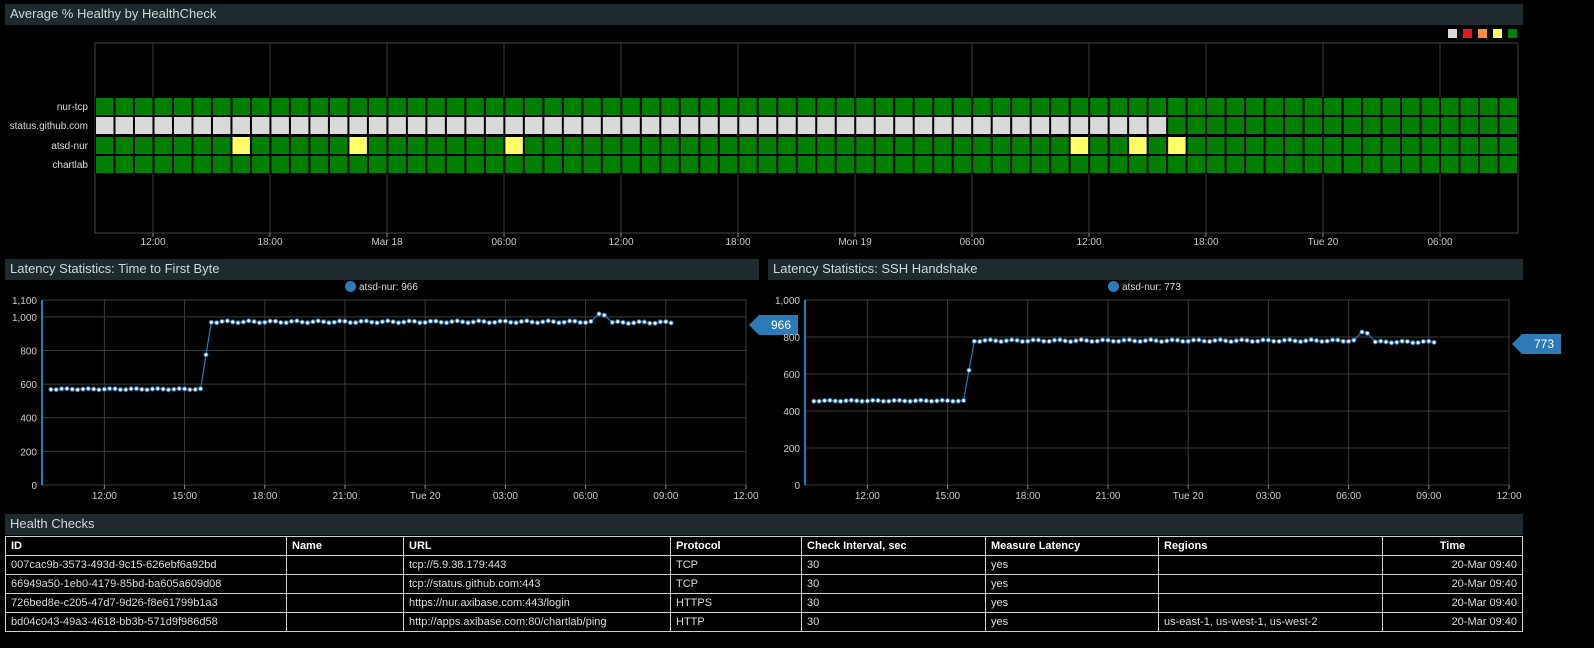  I want to click on col-id-header: ID, so click(146, 546).